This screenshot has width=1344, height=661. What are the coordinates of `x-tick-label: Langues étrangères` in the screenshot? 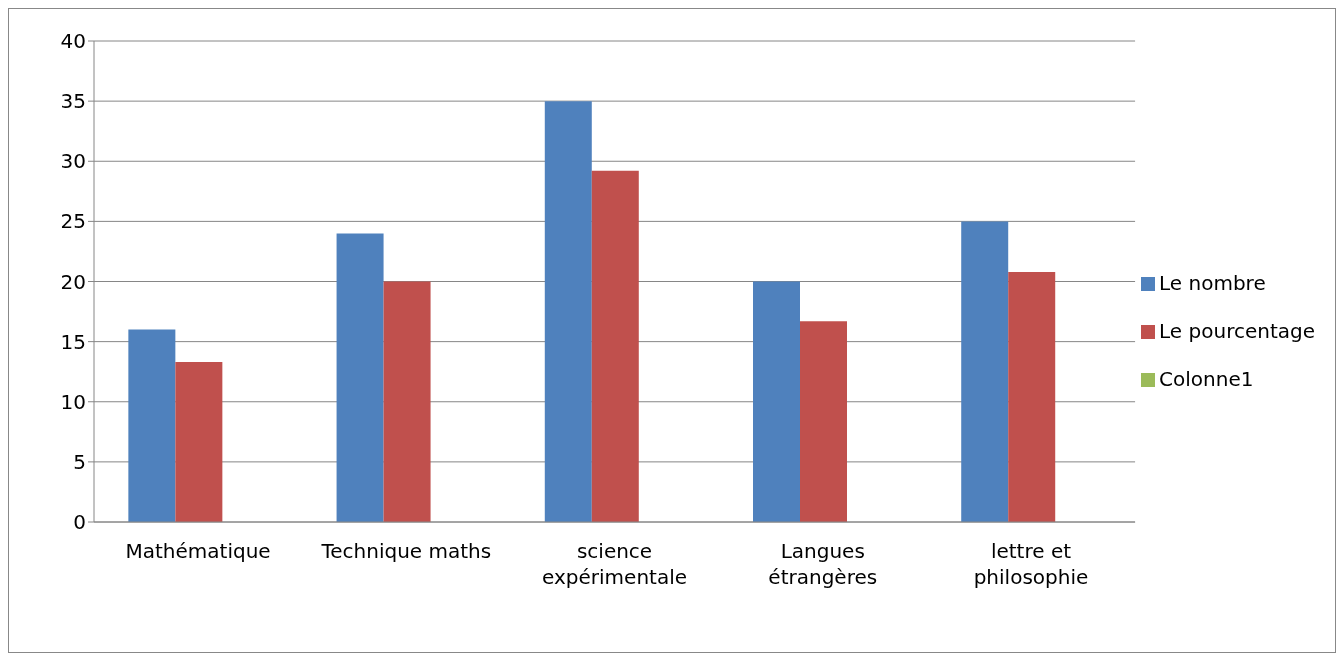 It's located at (823, 564).